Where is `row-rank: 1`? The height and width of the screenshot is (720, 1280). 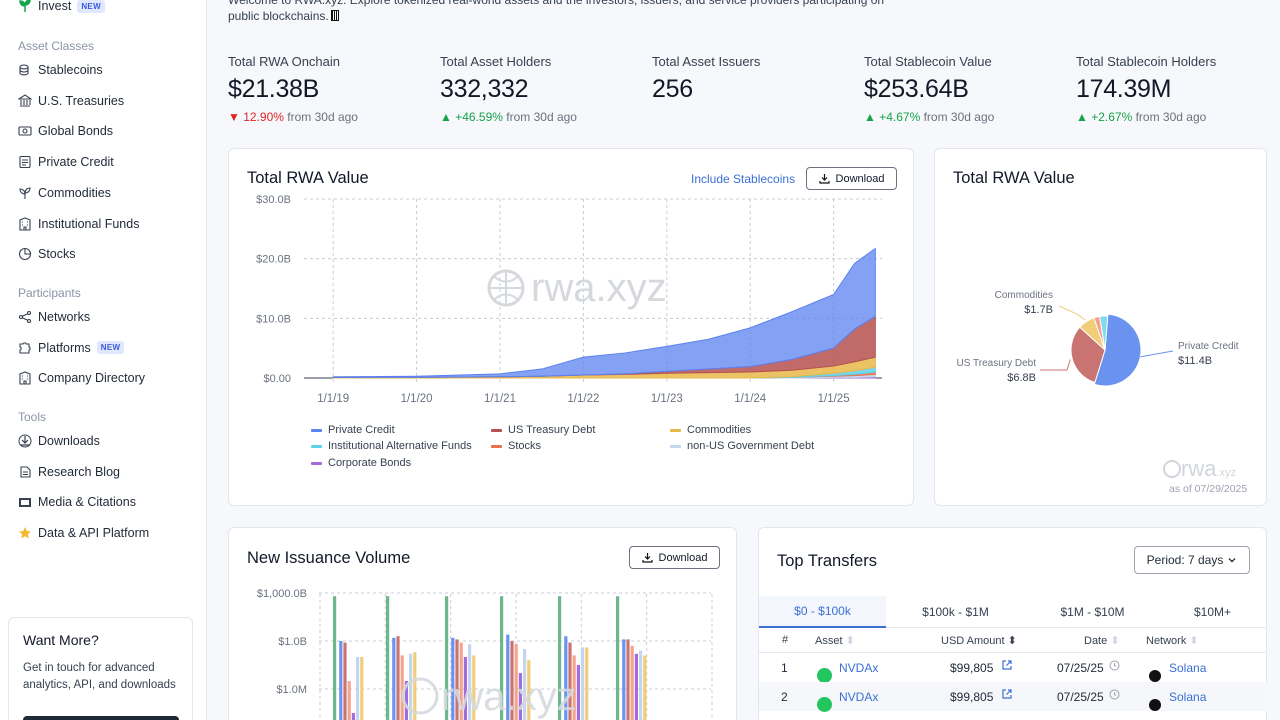 row-rank: 1 is located at coordinates (784, 668).